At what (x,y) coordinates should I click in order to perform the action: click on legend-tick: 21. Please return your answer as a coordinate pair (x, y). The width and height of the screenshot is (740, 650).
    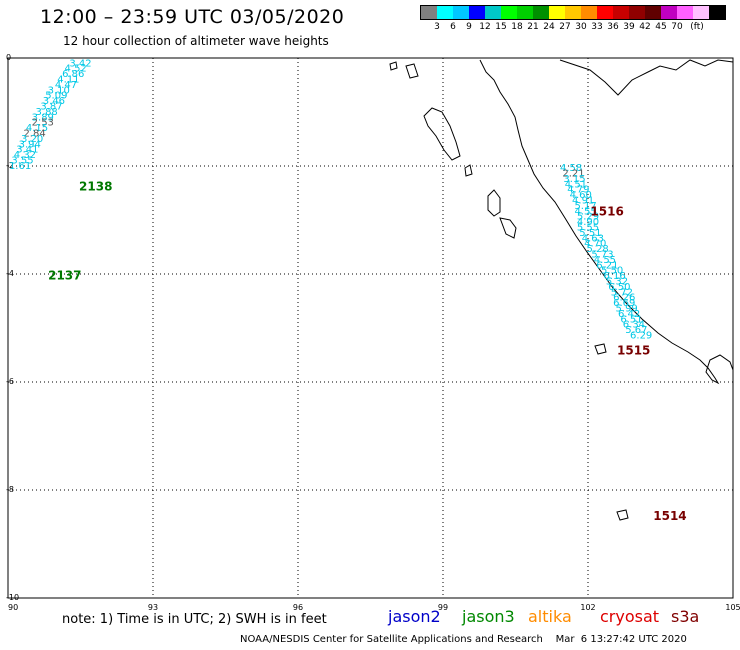
    Looking at the image, I should click on (533, 27).